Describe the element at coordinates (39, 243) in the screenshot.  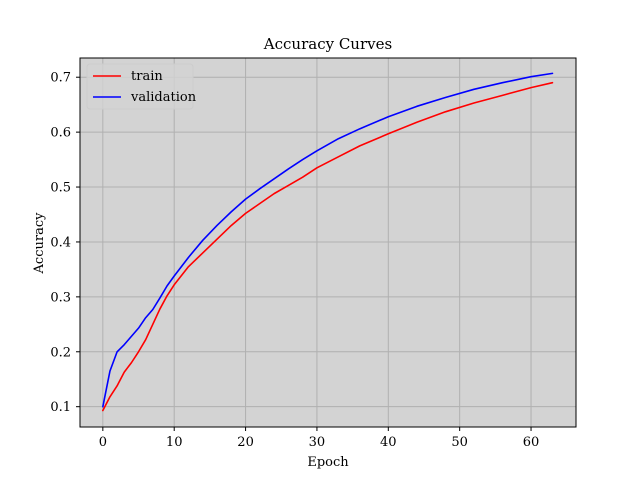
I see `y-axis-label: Accuracy` at that location.